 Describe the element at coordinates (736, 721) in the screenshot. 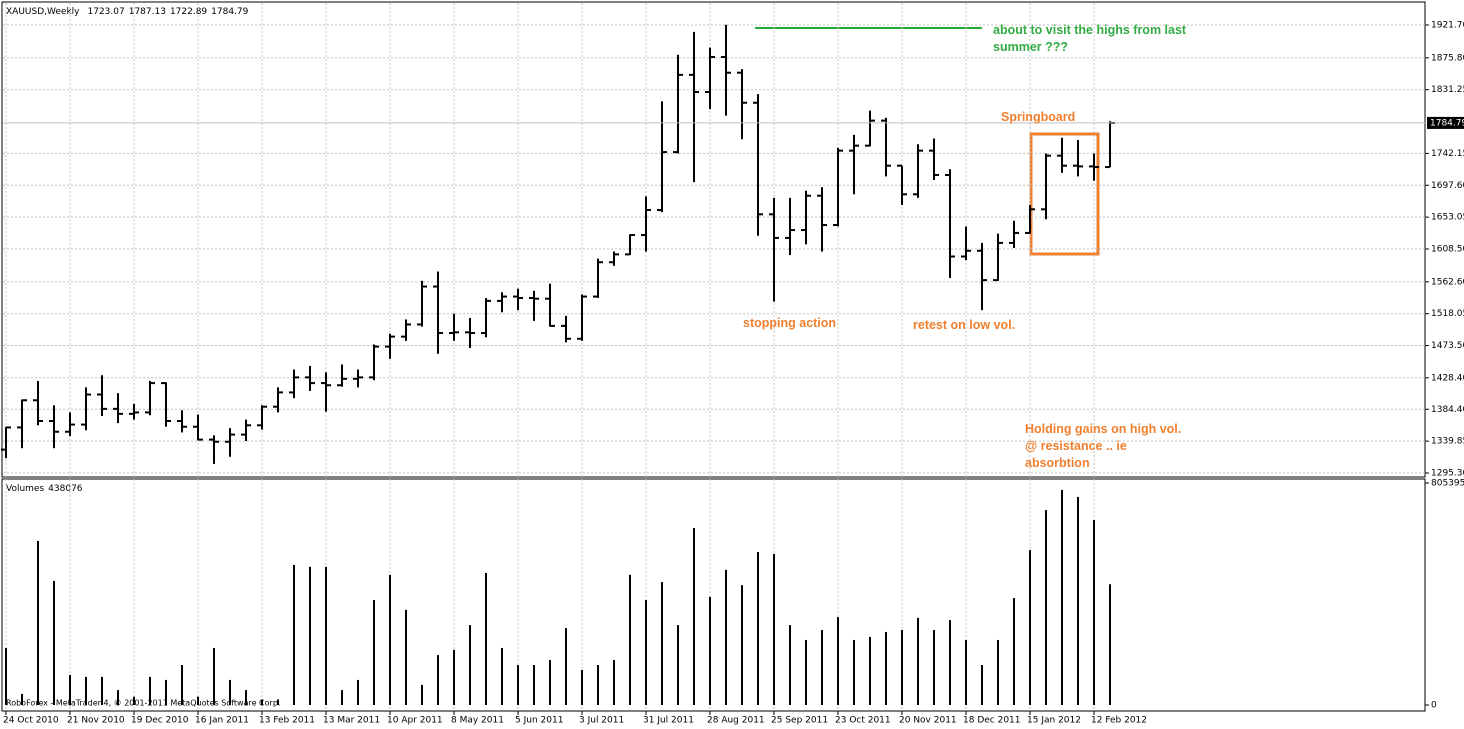

I see `x-tick-label: 28 Aug 2011` at that location.